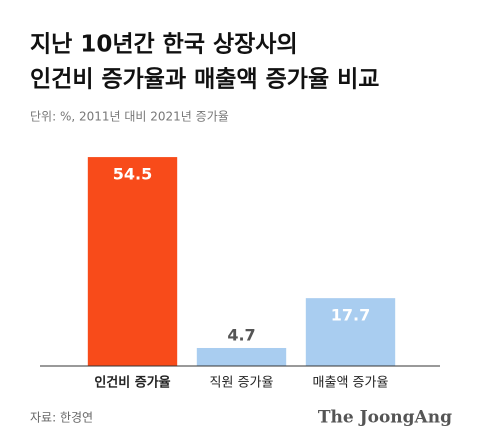  What do you see at coordinates (242, 383) in the screenshot?
I see `x-tick-label: 직원 증가율` at bounding box center [242, 383].